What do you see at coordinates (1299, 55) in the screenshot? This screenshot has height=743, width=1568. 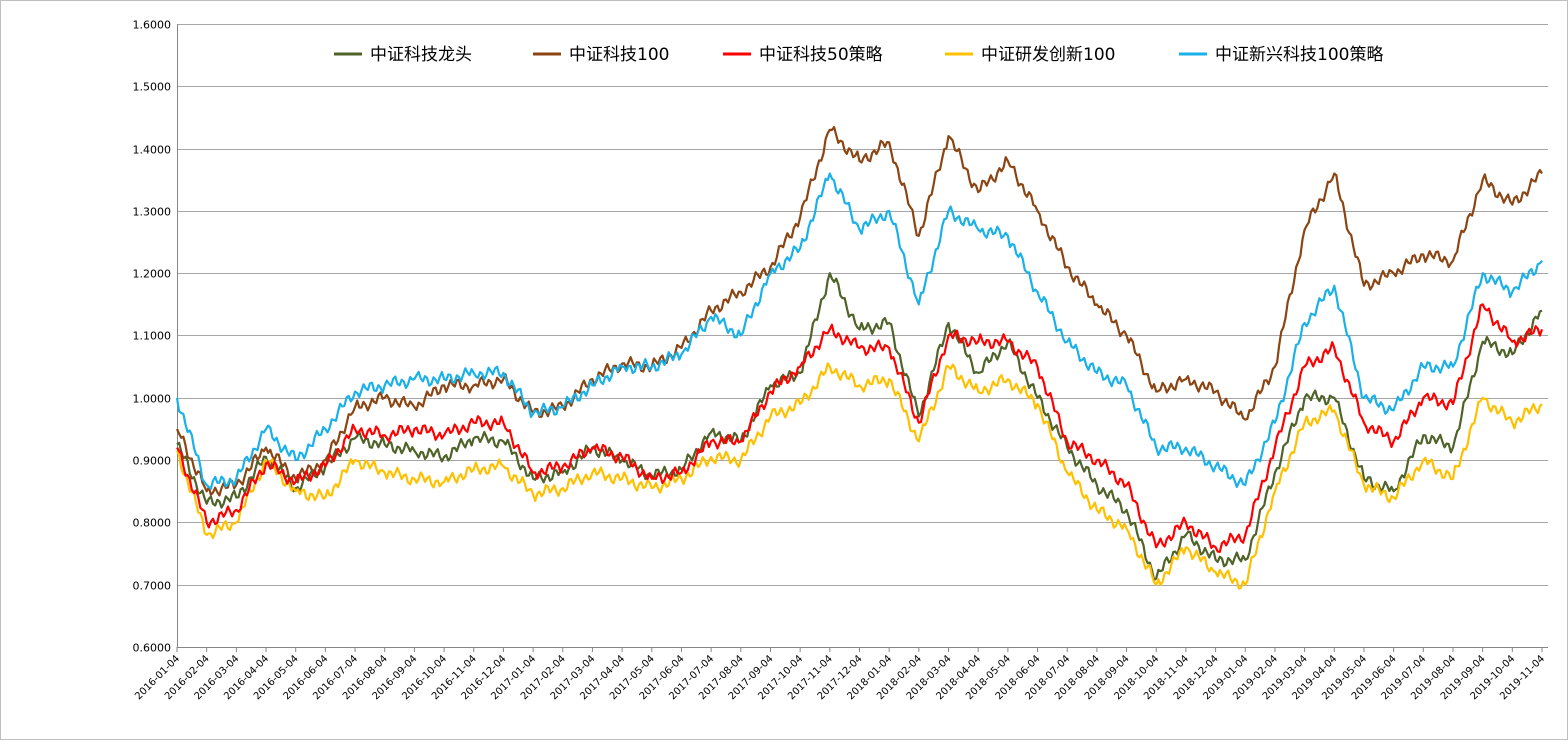 I see `legend-label: 中证新兴科技100策略` at bounding box center [1299, 55].